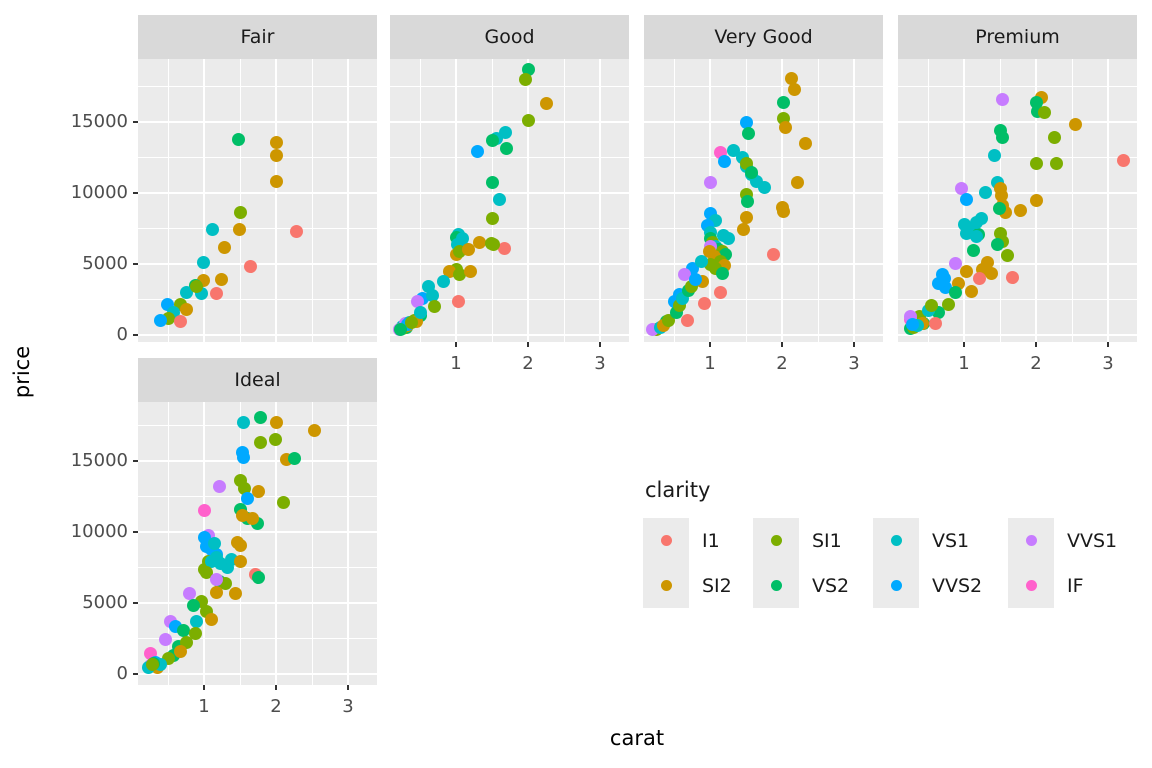 The image size is (1152, 768). I want to click on facet-strip-premium: Premium, so click(1017, 37).